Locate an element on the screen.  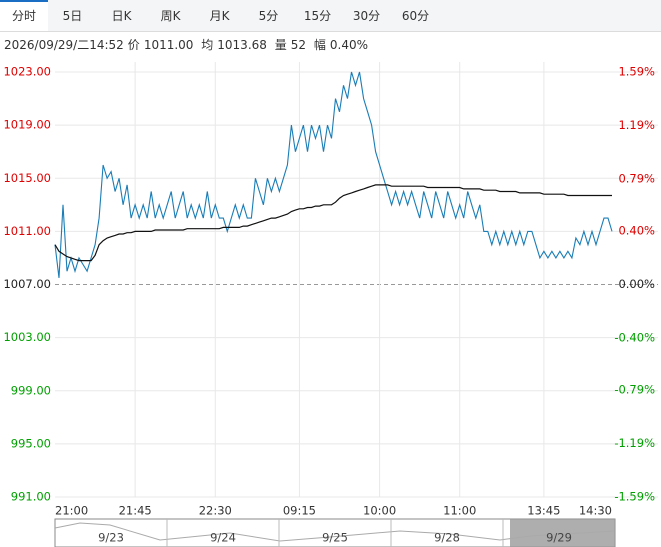
y2-tick-label: 1.59% is located at coordinates (636, 72).